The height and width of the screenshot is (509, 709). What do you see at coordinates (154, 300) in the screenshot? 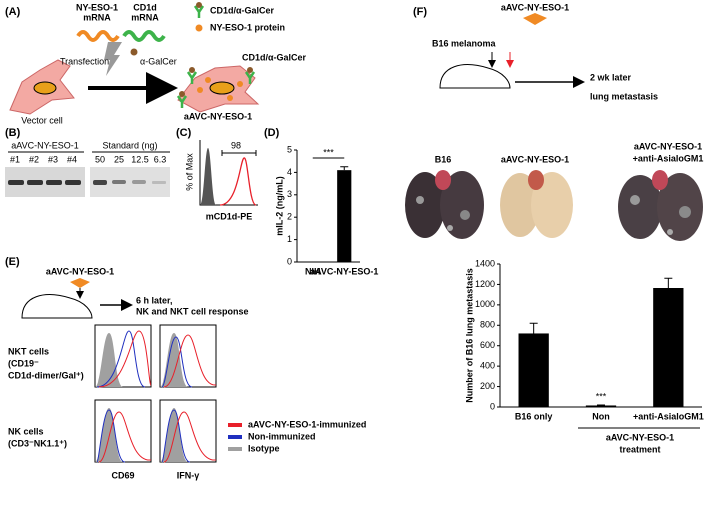
I see `label: 6 h later,` at bounding box center [154, 300].